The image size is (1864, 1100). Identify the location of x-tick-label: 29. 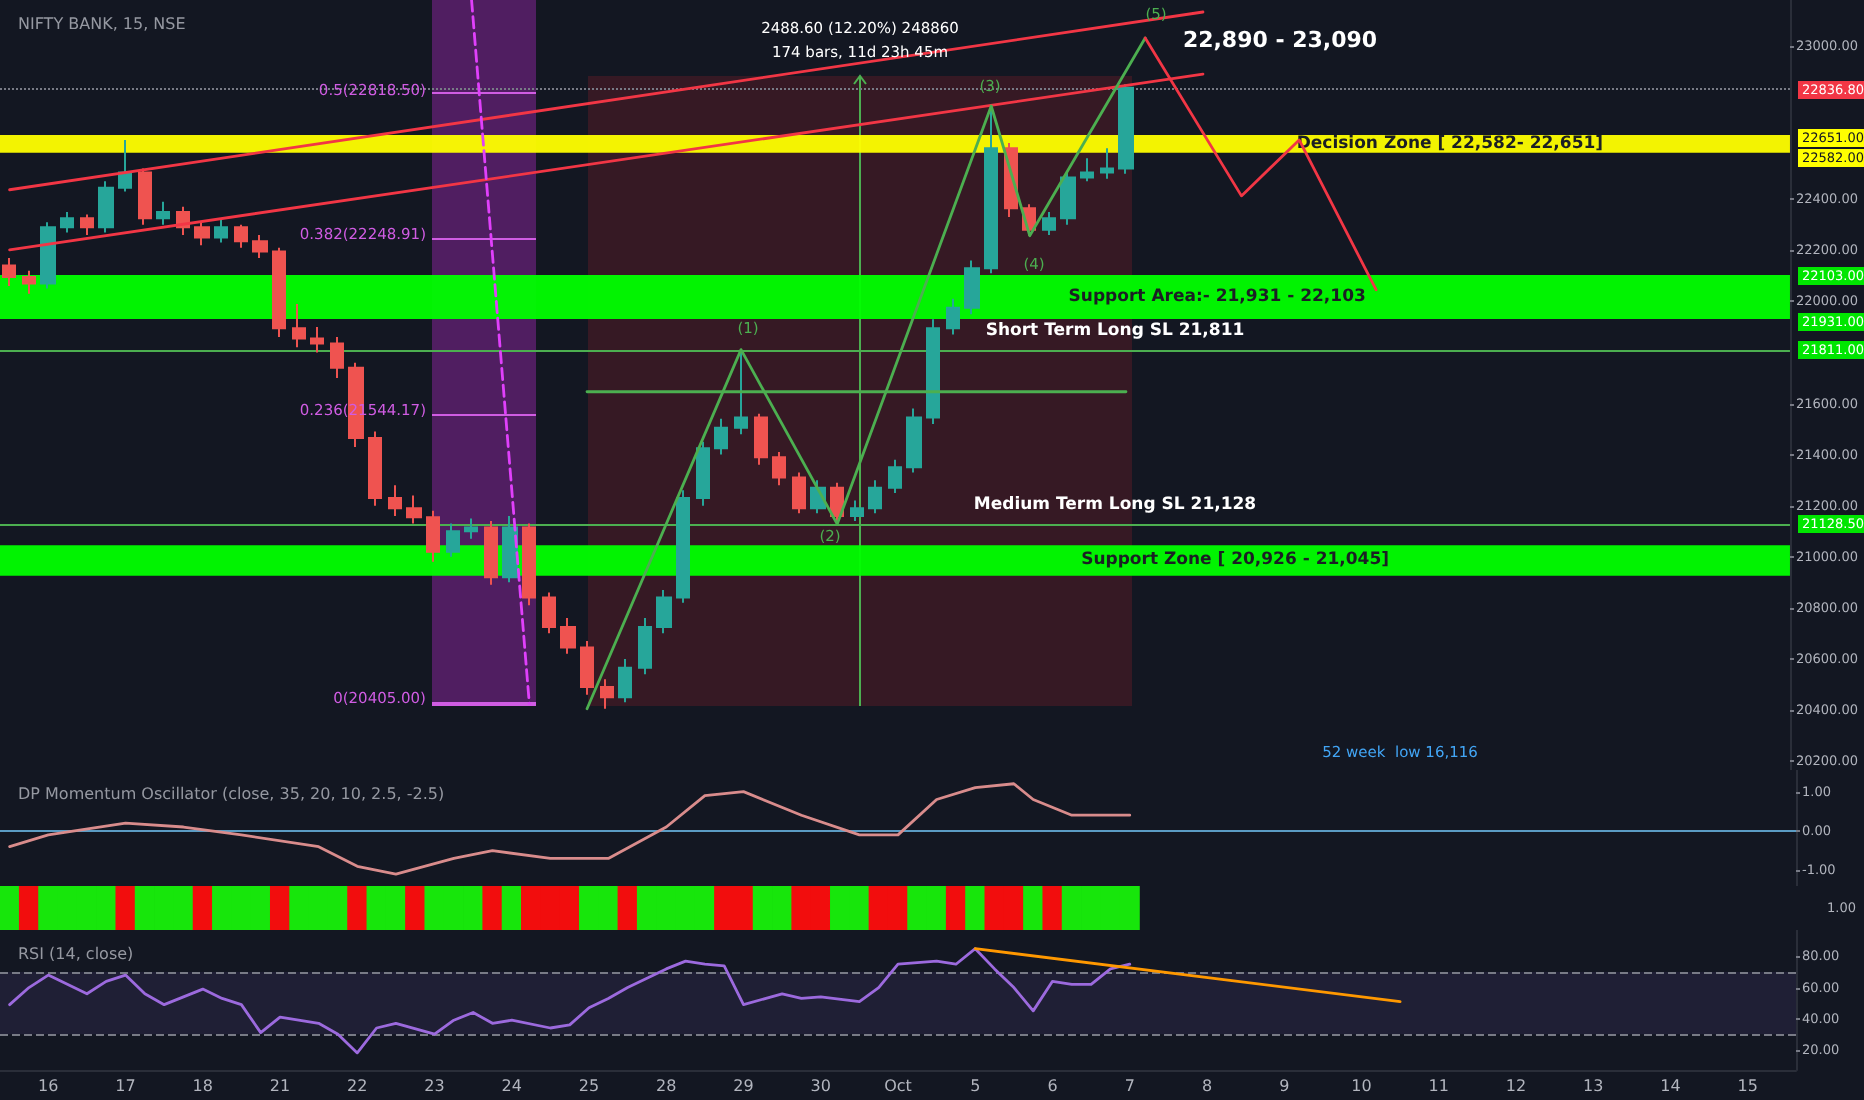
(743, 1086).